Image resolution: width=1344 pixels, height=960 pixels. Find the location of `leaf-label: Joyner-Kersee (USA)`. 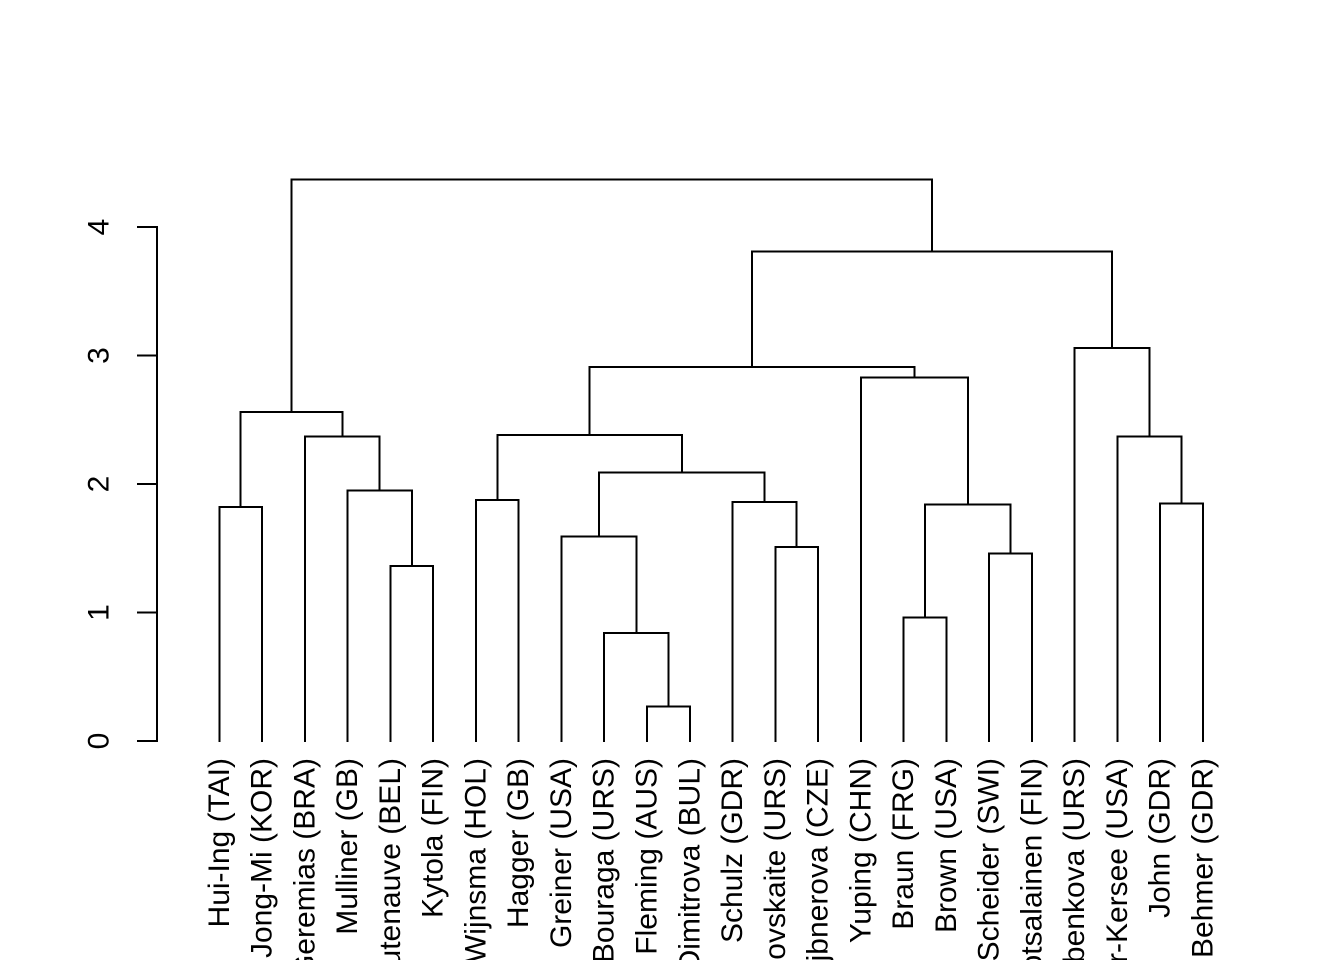

leaf-label: Joyner-Kersee (USA) is located at coordinates (1117, 859).